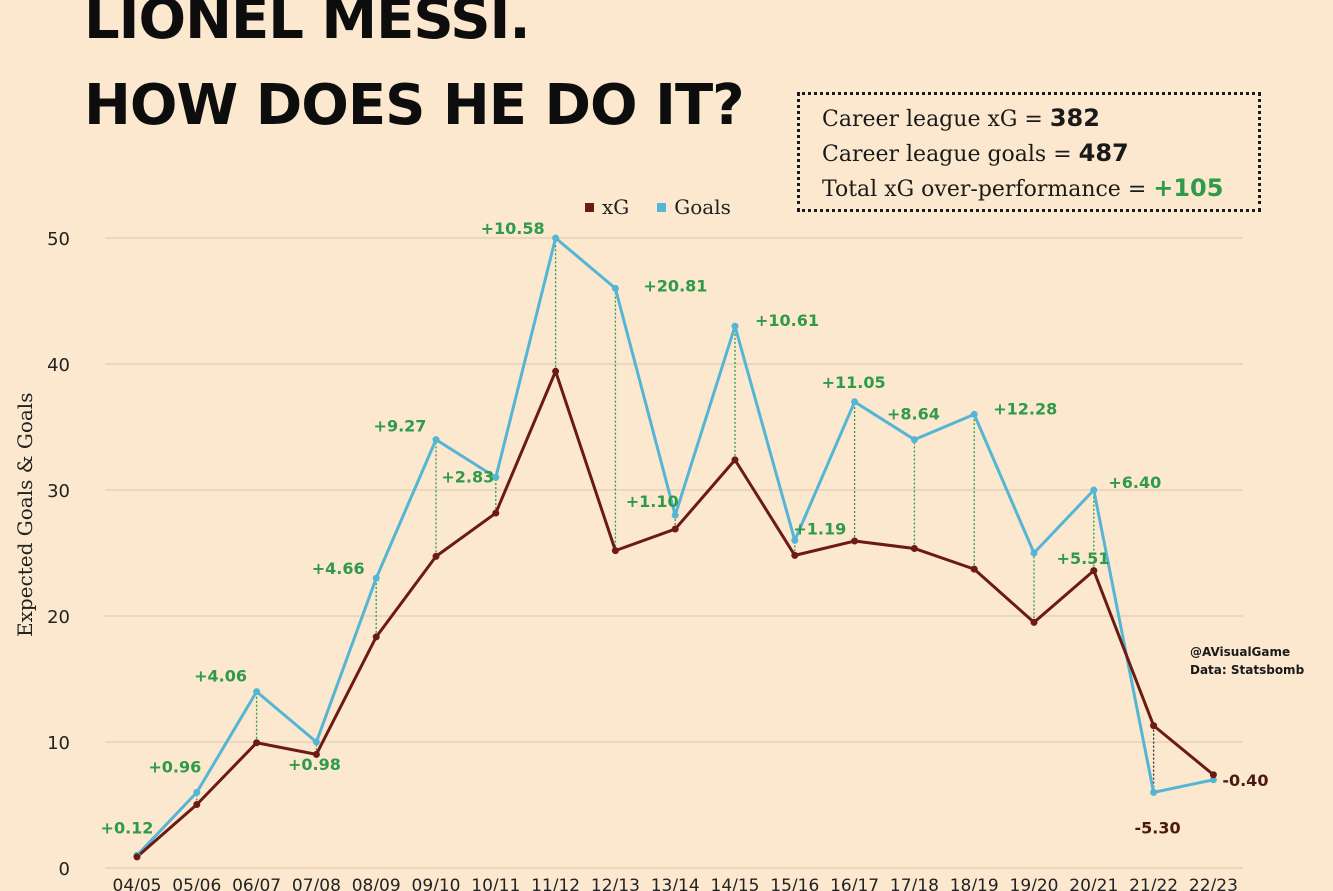 The image size is (1333, 891). What do you see at coordinates (220, 676) in the screenshot?
I see `difference-label: +4.06` at bounding box center [220, 676].